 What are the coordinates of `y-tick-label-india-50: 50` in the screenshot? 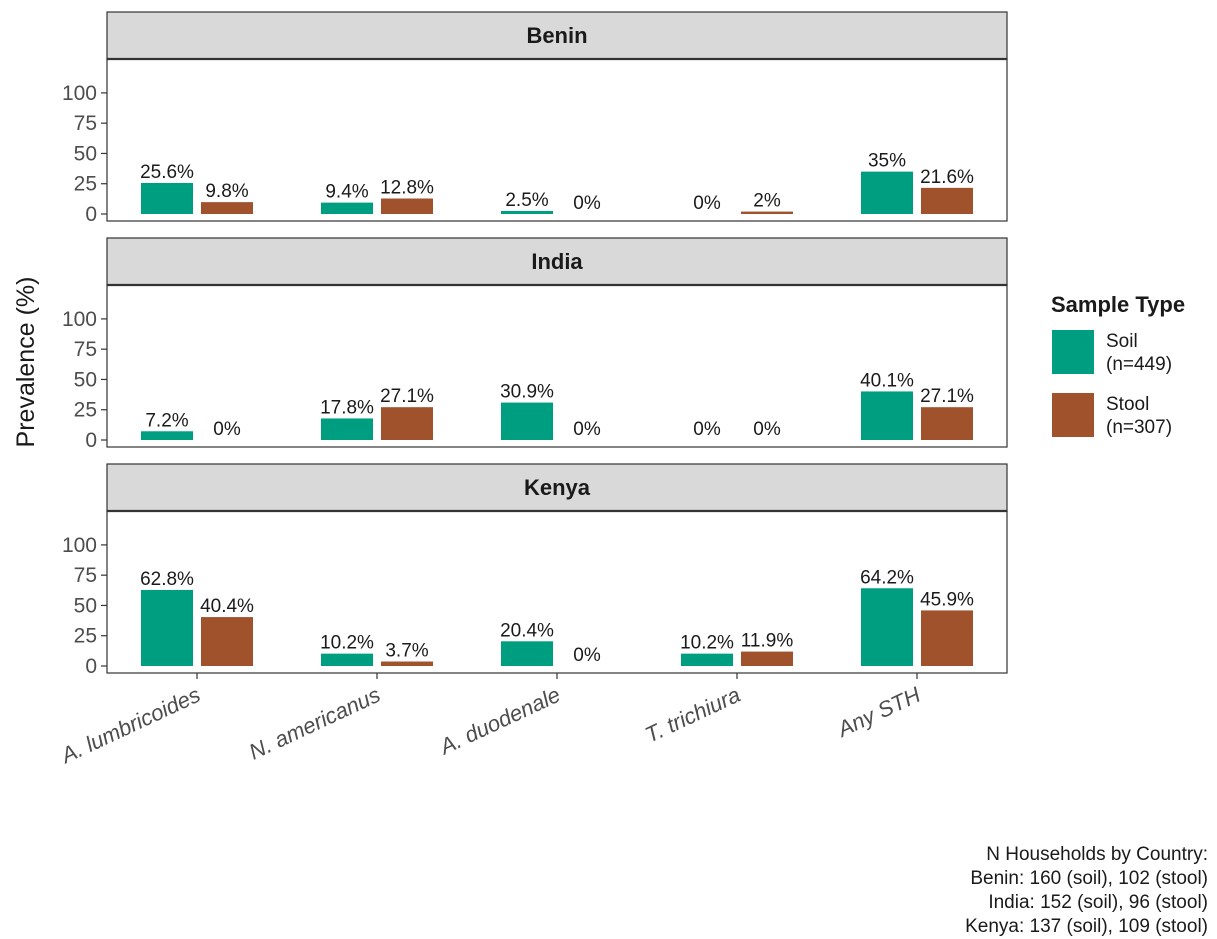 It's located at (85, 379).